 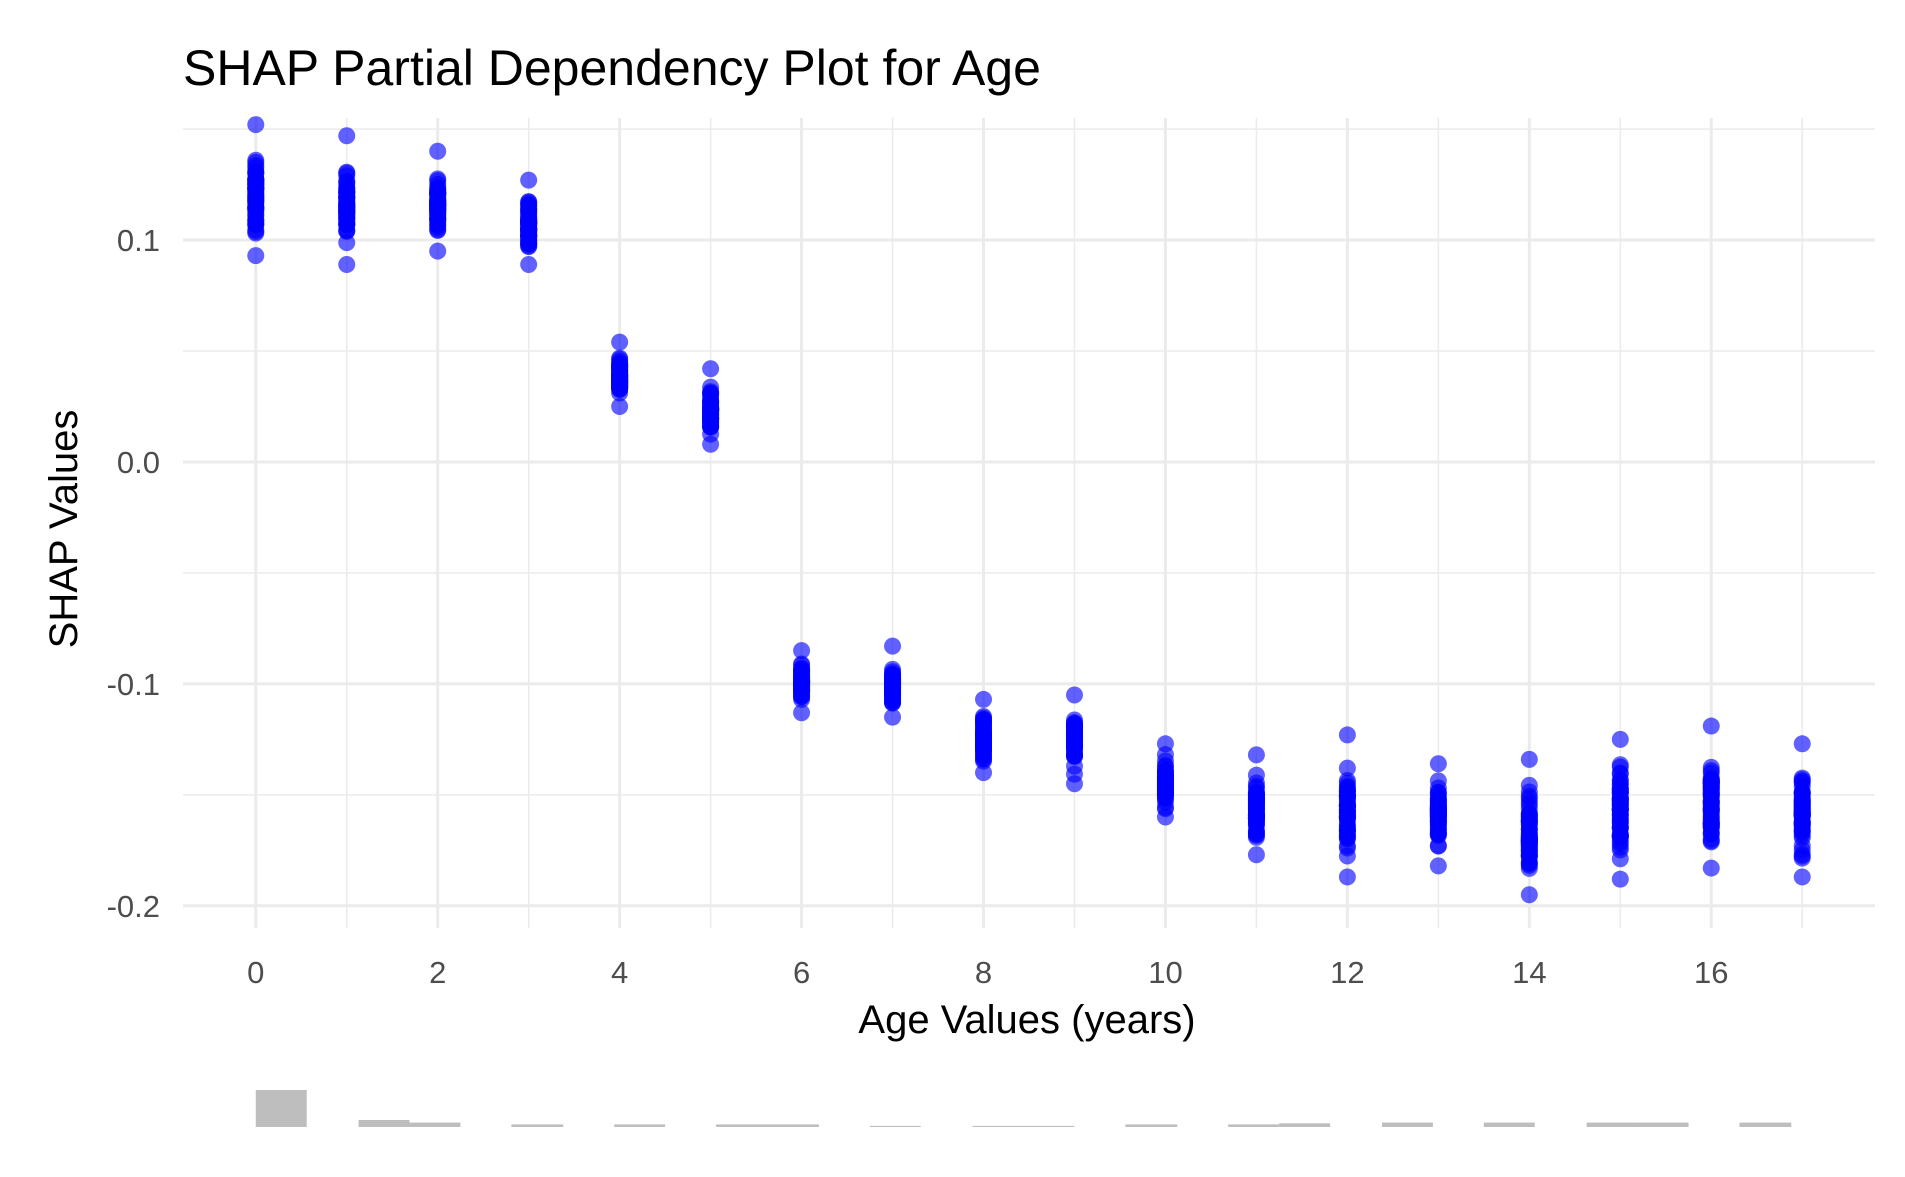 What do you see at coordinates (1529, 972) in the screenshot?
I see `x-tick-label: 14` at bounding box center [1529, 972].